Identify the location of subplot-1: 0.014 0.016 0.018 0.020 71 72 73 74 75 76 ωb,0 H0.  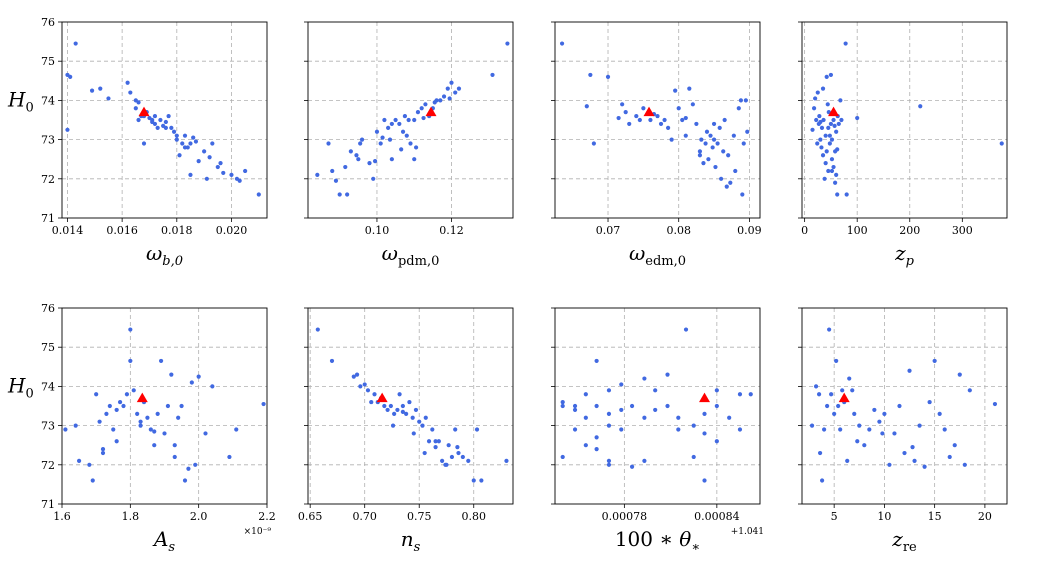
(137, 142).